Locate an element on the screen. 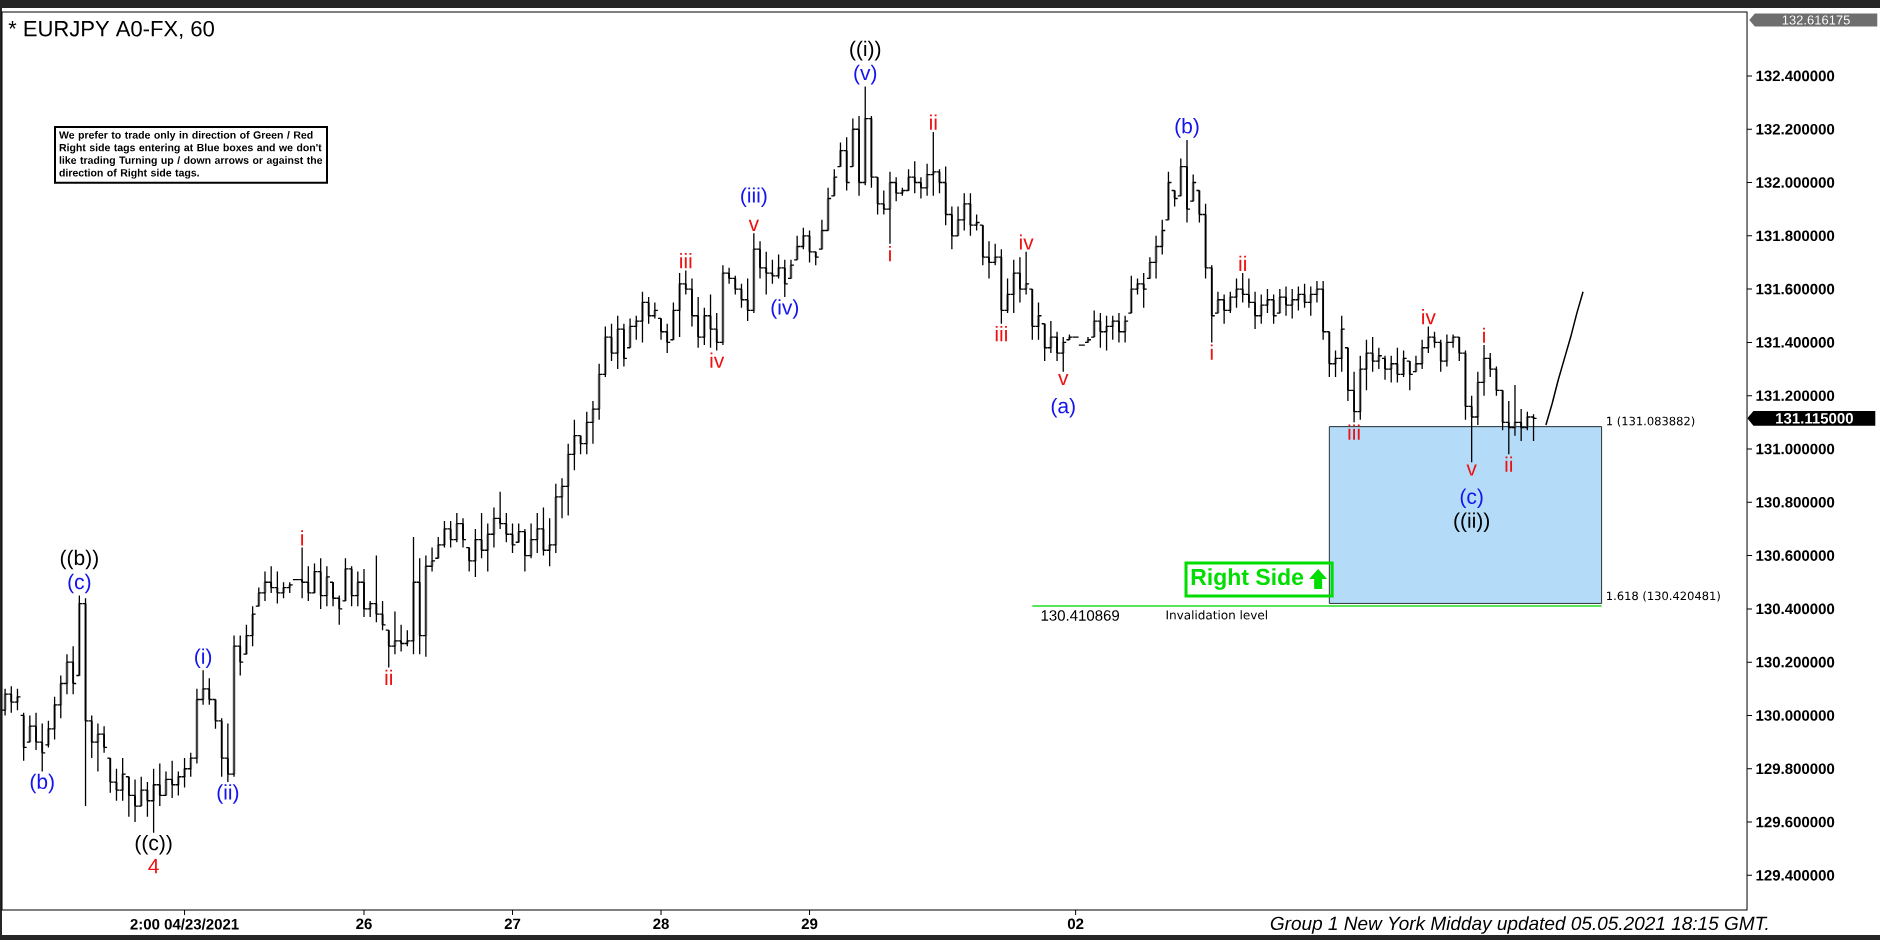 The width and height of the screenshot is (1880, 940). annotation: (ii) is located at coordinates (228, 794).